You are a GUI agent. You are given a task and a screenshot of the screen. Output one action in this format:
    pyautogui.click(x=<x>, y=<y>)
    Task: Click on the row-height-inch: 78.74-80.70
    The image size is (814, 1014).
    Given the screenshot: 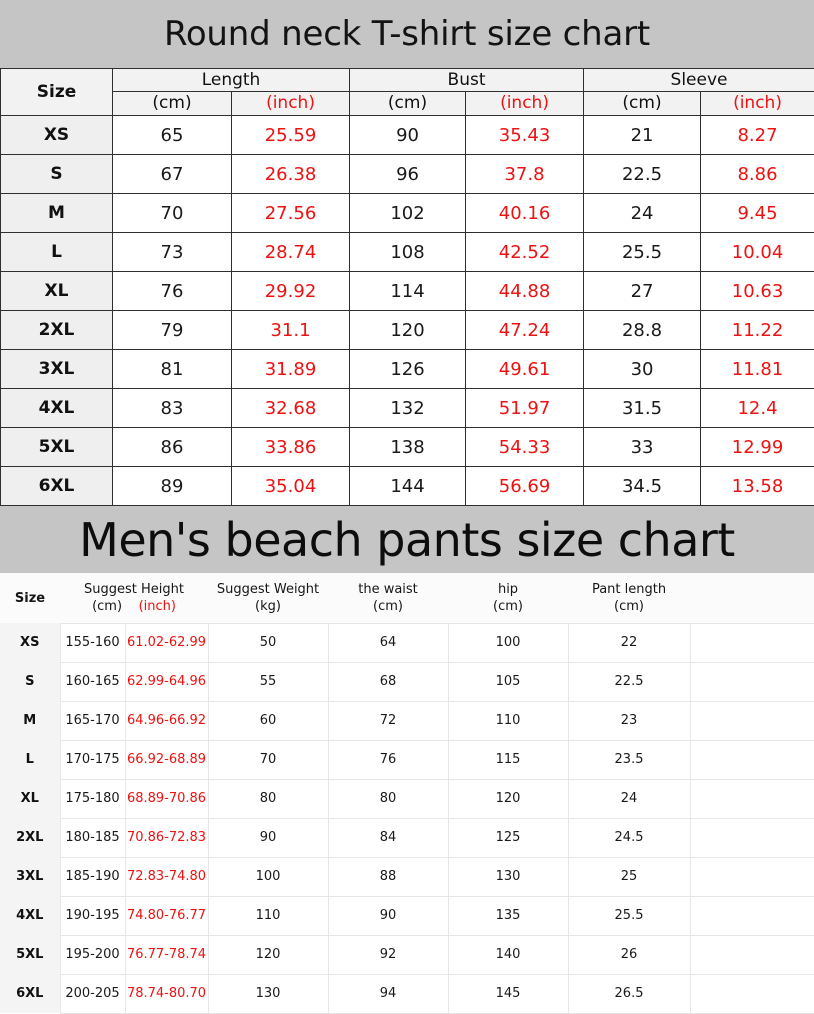 What is the action you would take?
    pyautogui.click(x=166, y=993)
    